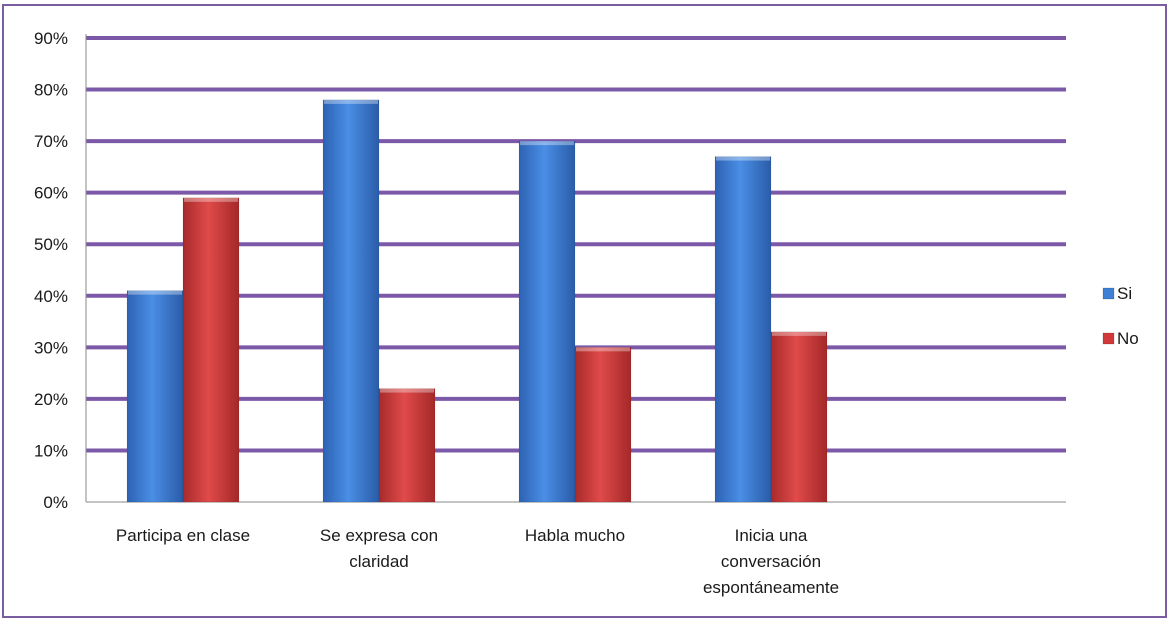  What do you see at coordinates (1128, 338) in the screenshot?
I see `legend-label-no: No` at bounding box center [1128, 338].